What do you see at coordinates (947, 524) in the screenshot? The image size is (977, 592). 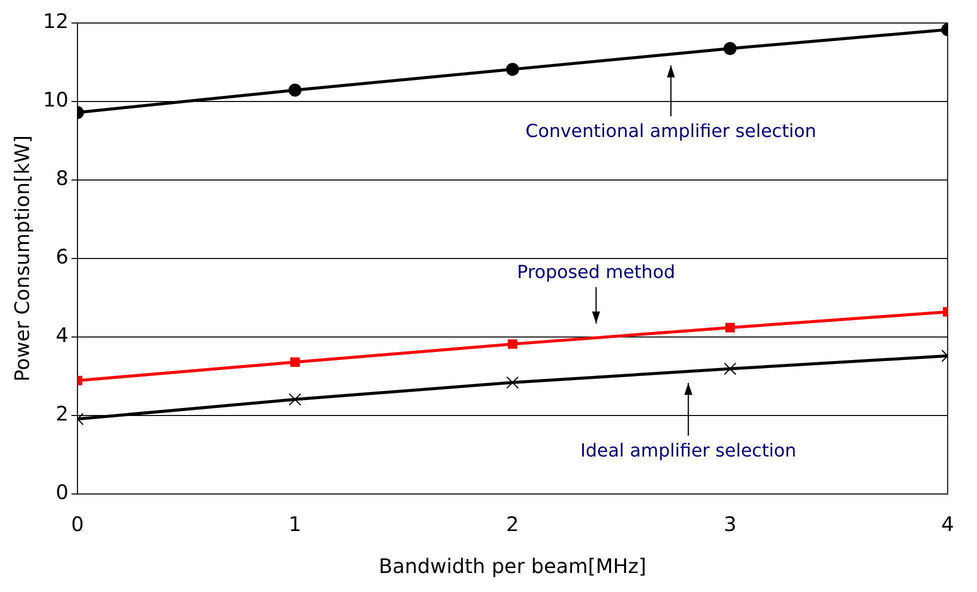 I see `x-tick-label: 4` at bounding box center [947, 524].